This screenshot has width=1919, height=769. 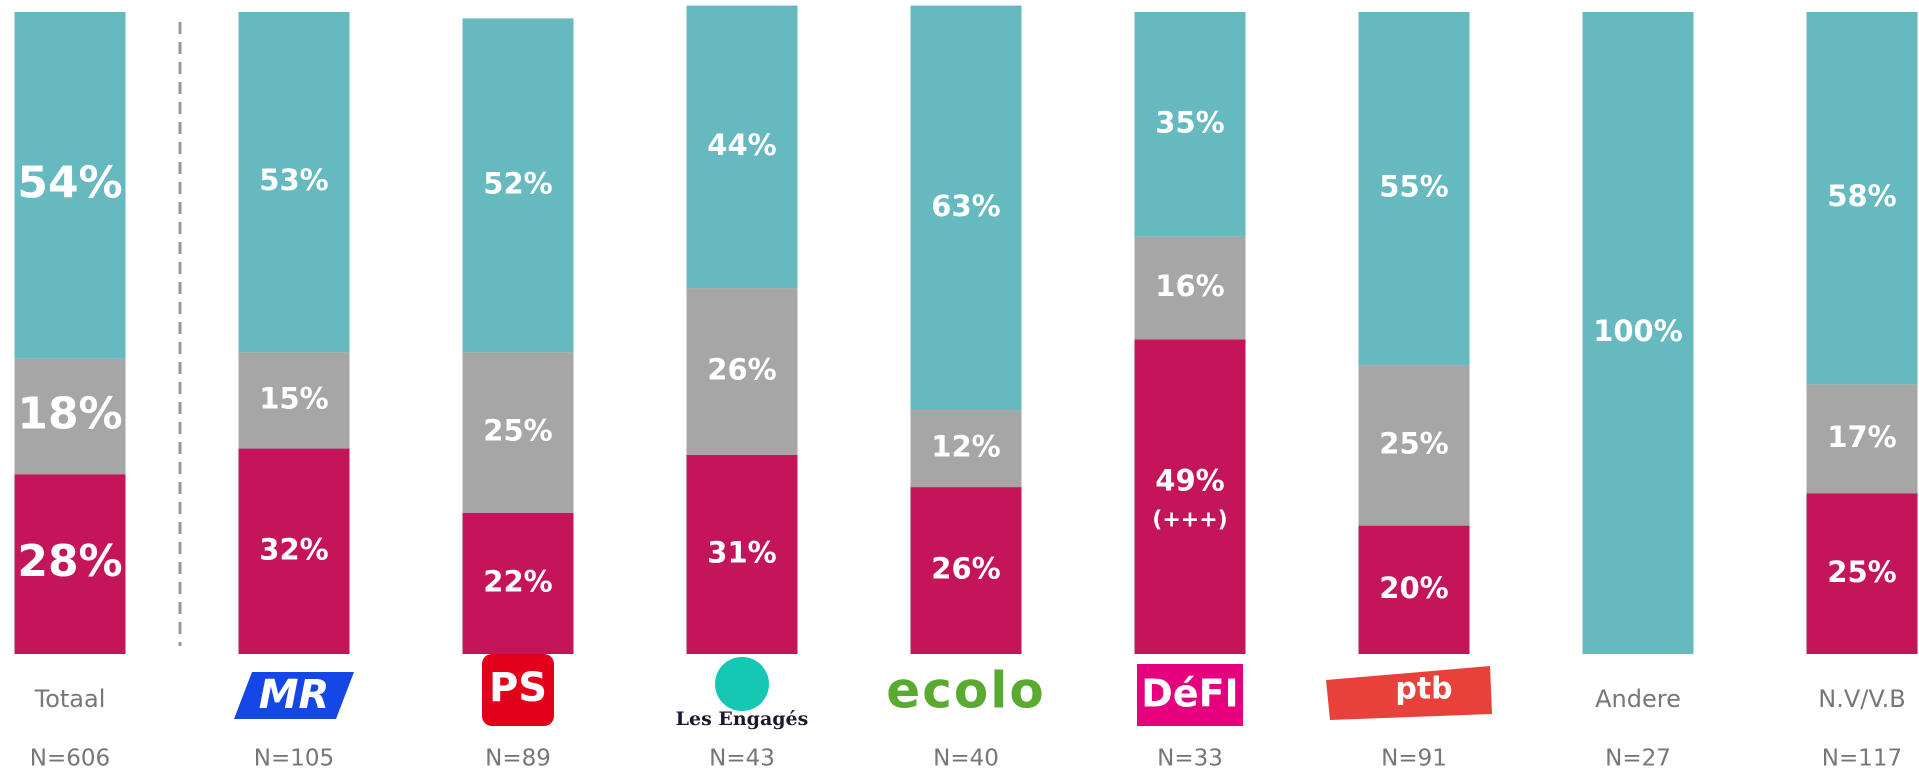 I want to click on category-label: Totaal, so click(x=70, y=699).